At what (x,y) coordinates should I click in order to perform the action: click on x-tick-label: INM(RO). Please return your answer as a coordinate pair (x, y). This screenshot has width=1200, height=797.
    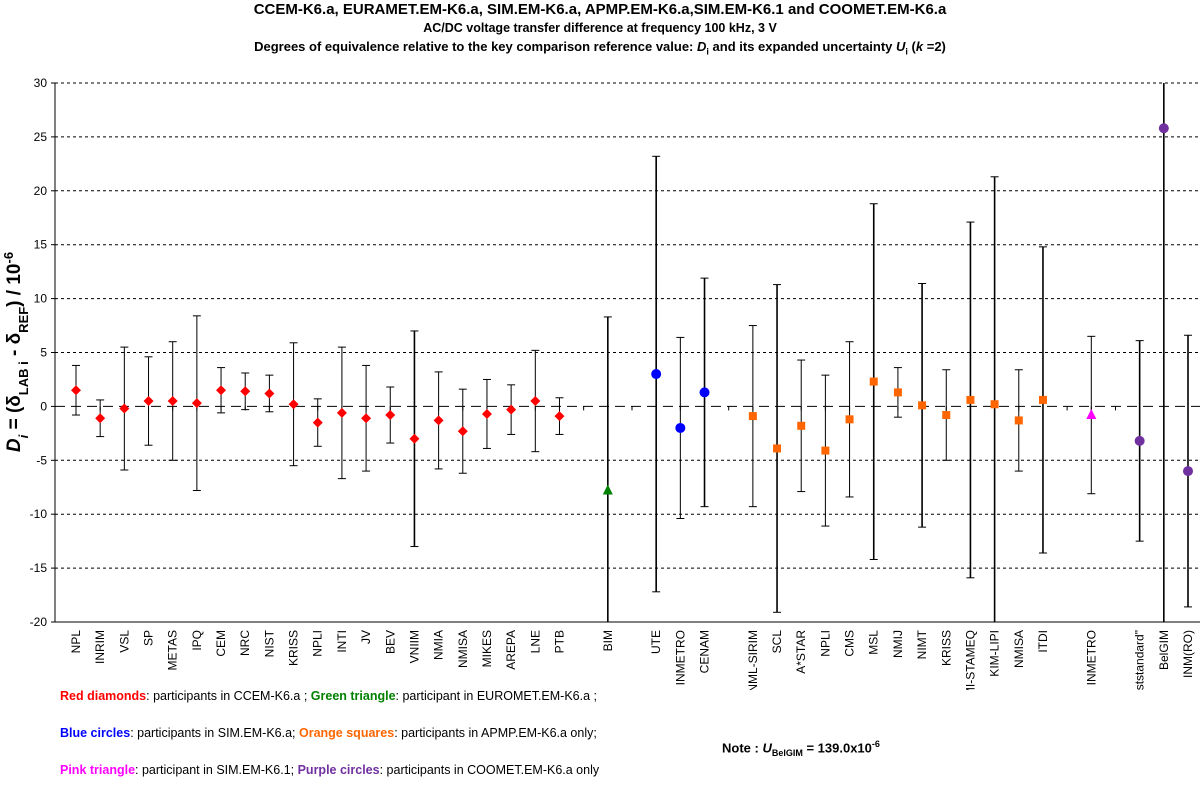
    Looking at the image, I should click on (1188, 654).